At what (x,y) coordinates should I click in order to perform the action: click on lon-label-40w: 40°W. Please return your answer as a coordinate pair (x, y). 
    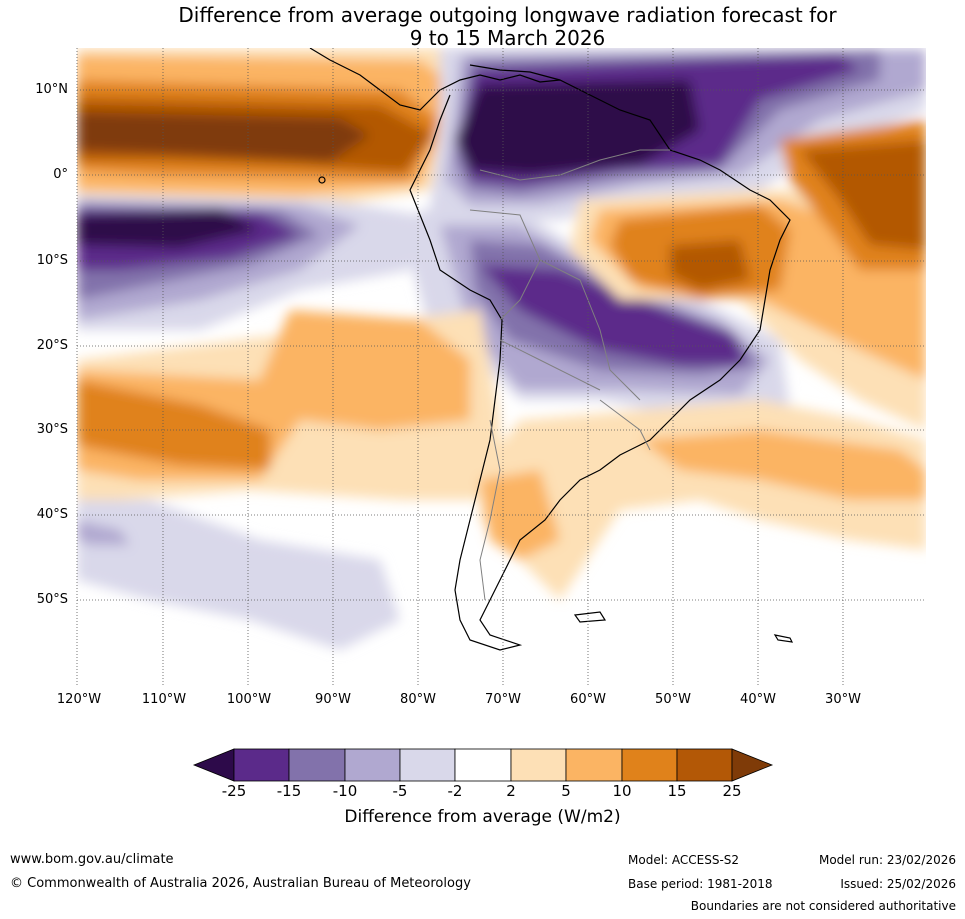
    Looking at the image, I should click on (758, 699).